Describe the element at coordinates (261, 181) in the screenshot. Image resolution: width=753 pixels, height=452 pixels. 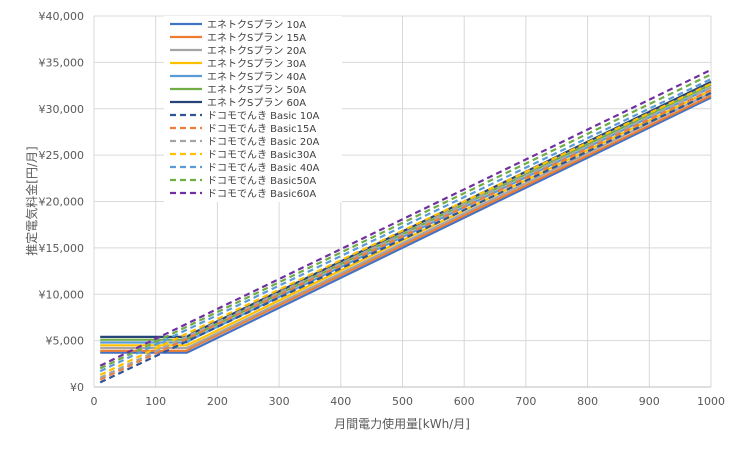
I see `legend-label: ドコモでんき Basic50A` at that location.